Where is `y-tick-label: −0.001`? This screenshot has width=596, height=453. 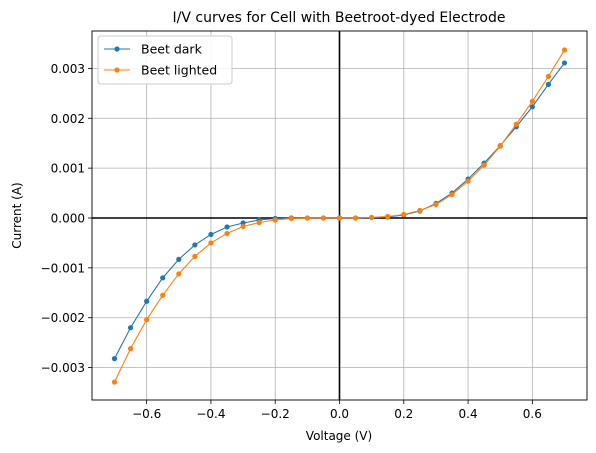
y-tick-label: −0.001 is located at coordinates (63, 268).